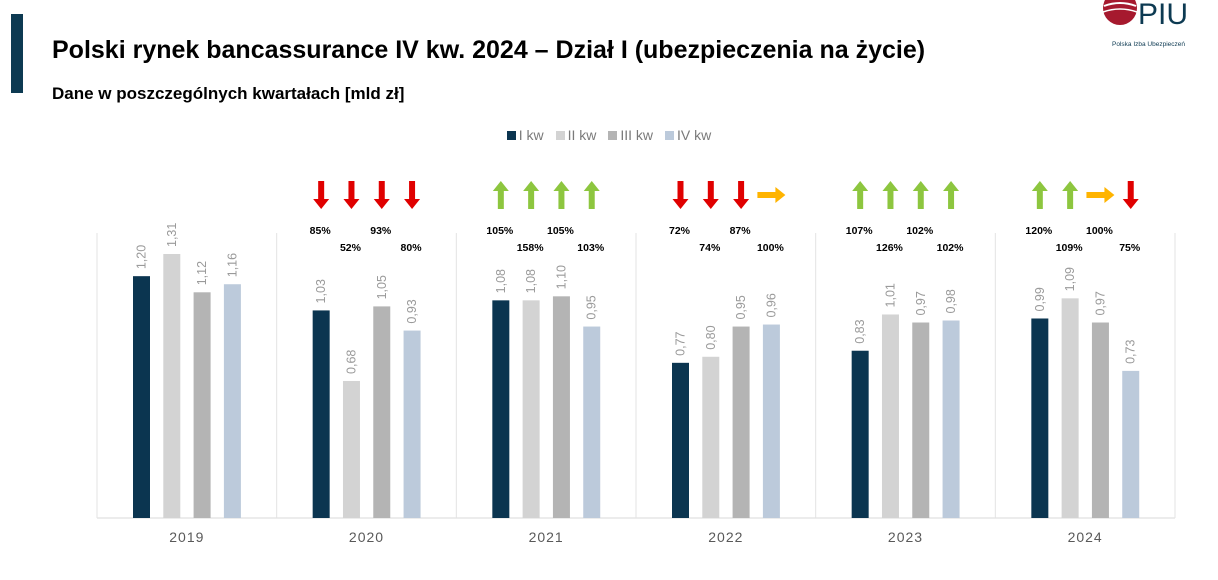 Image resolution: width=1218 pixels, height=580 pixels. What do you see at coordinates (890, 295) in the screenshot?
I see `data-label: 1,01` at bounding box center [890, 295].